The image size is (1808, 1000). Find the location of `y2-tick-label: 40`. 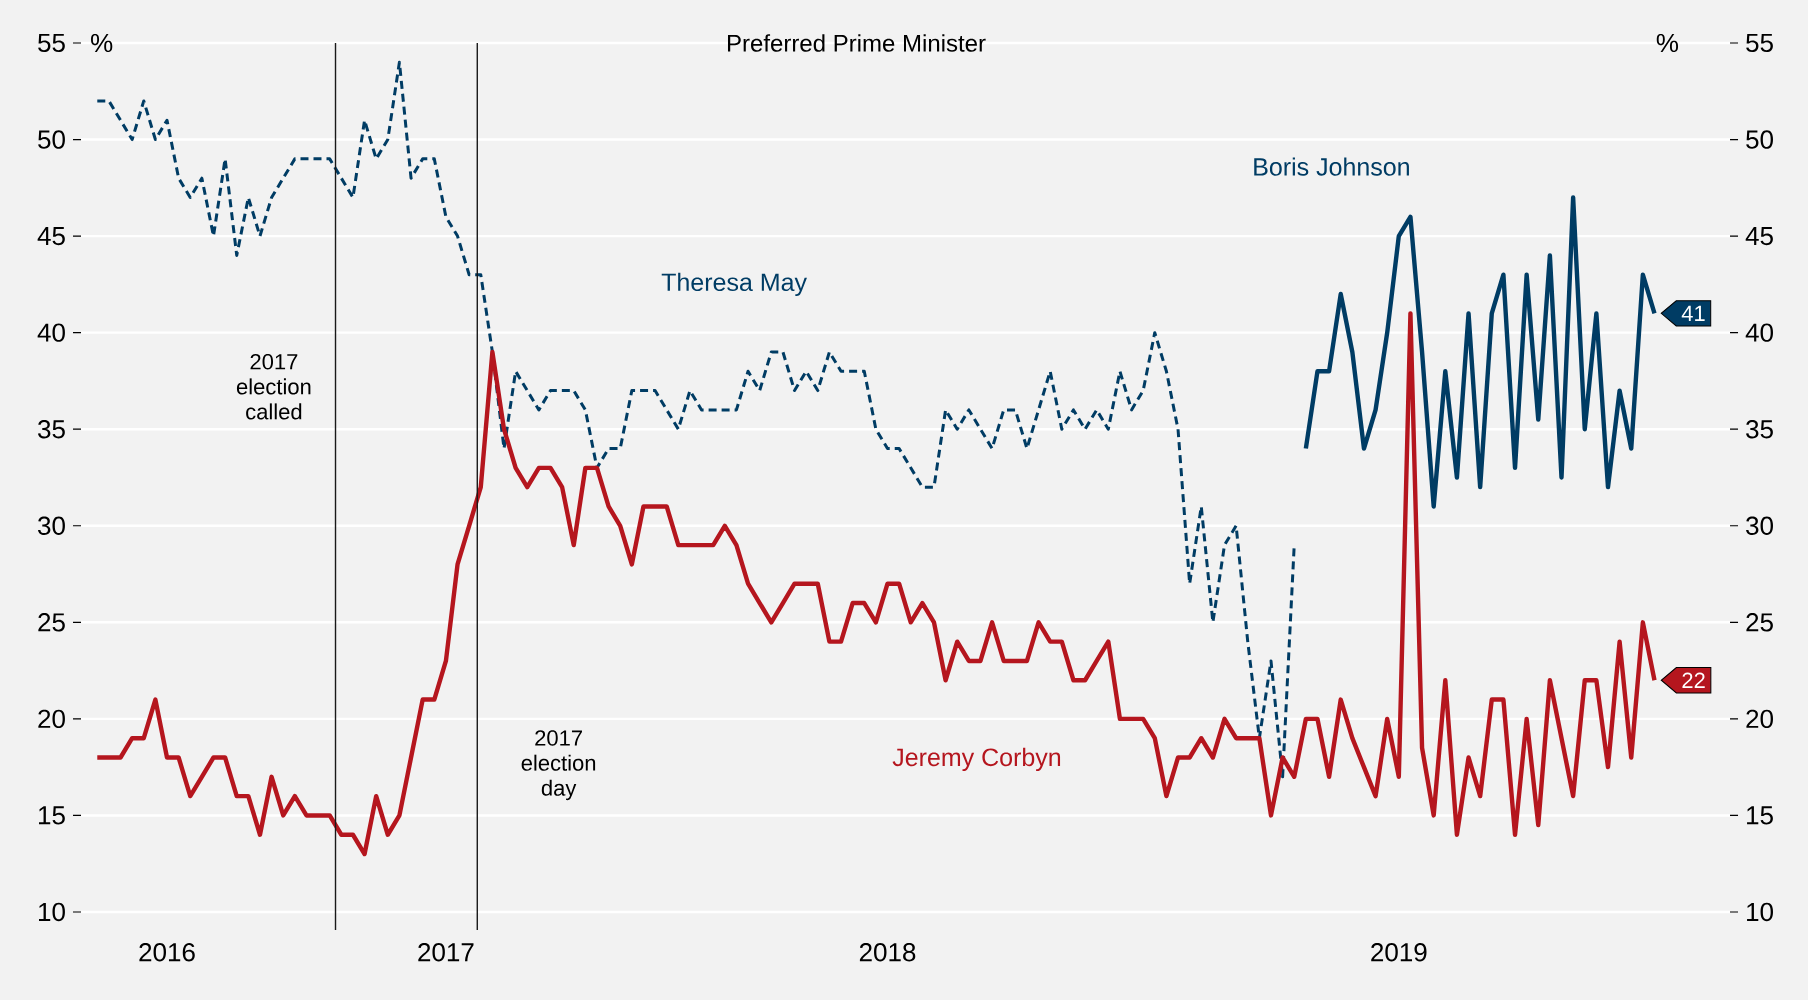

y2-tick-label: 40 is located at coordinates (1759, 332).